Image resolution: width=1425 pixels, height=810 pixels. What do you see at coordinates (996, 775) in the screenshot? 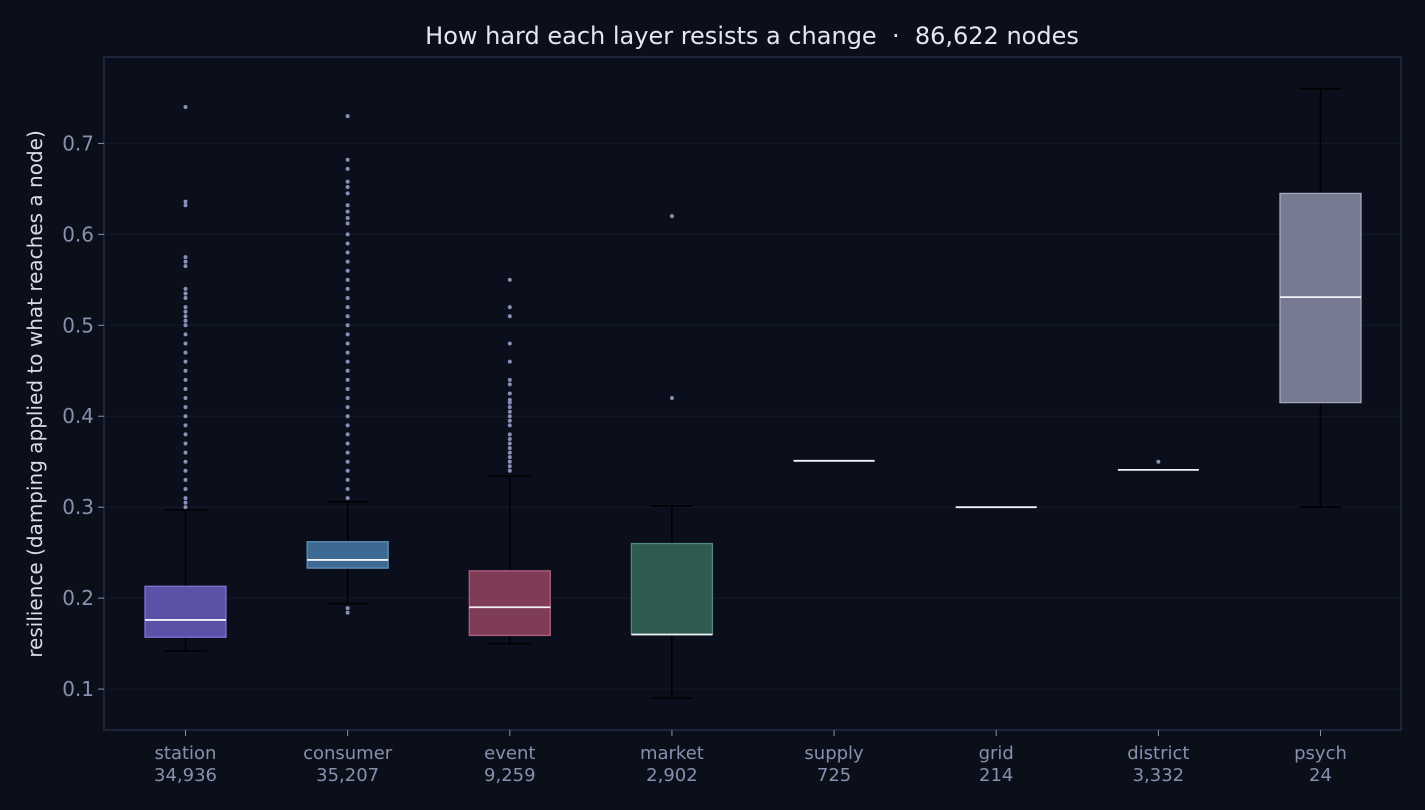
I see `x-tick-count: 214` at bounding box center [996, 775].